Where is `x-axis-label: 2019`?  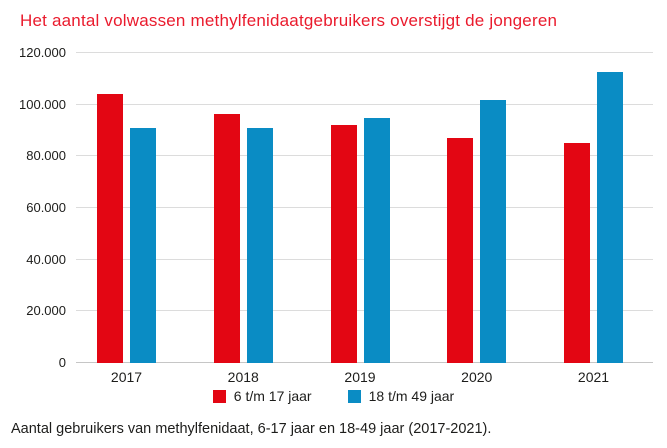
x-axis-label: 2019 is located at coordinates (360, 377).